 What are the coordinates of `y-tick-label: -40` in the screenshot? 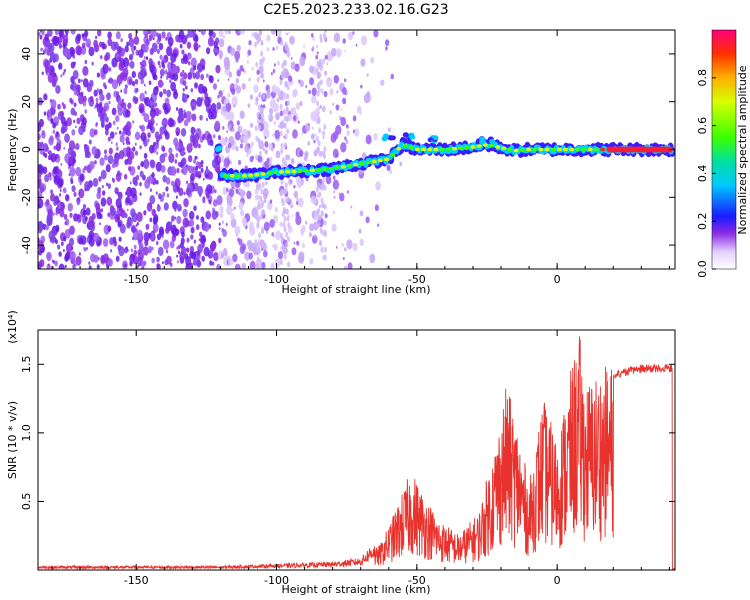 It's located at (26, 245).